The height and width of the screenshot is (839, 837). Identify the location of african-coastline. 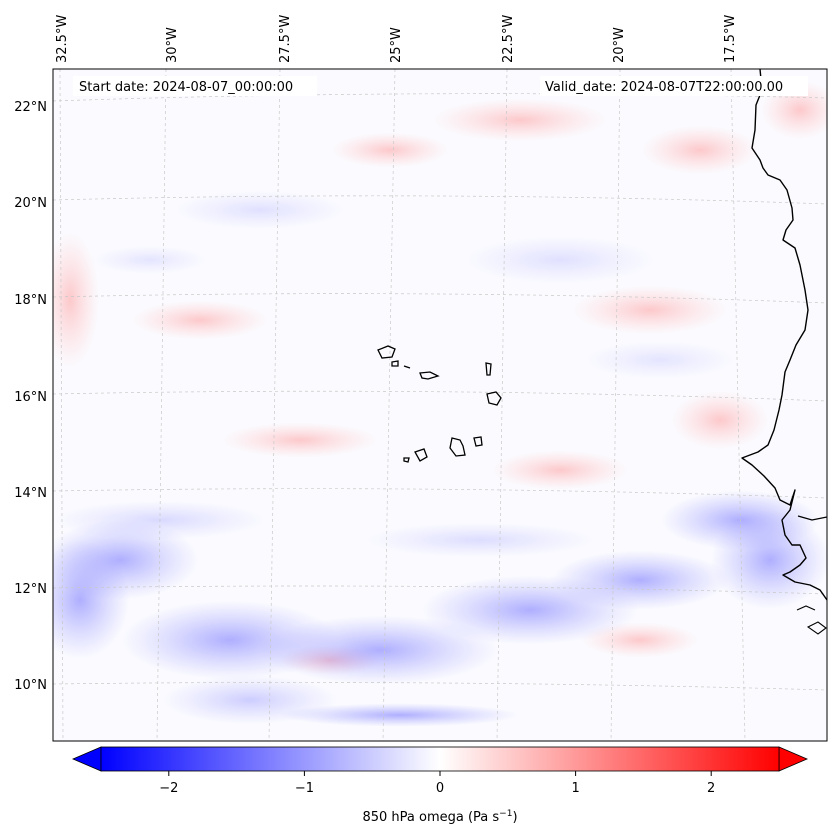
(784, 335).